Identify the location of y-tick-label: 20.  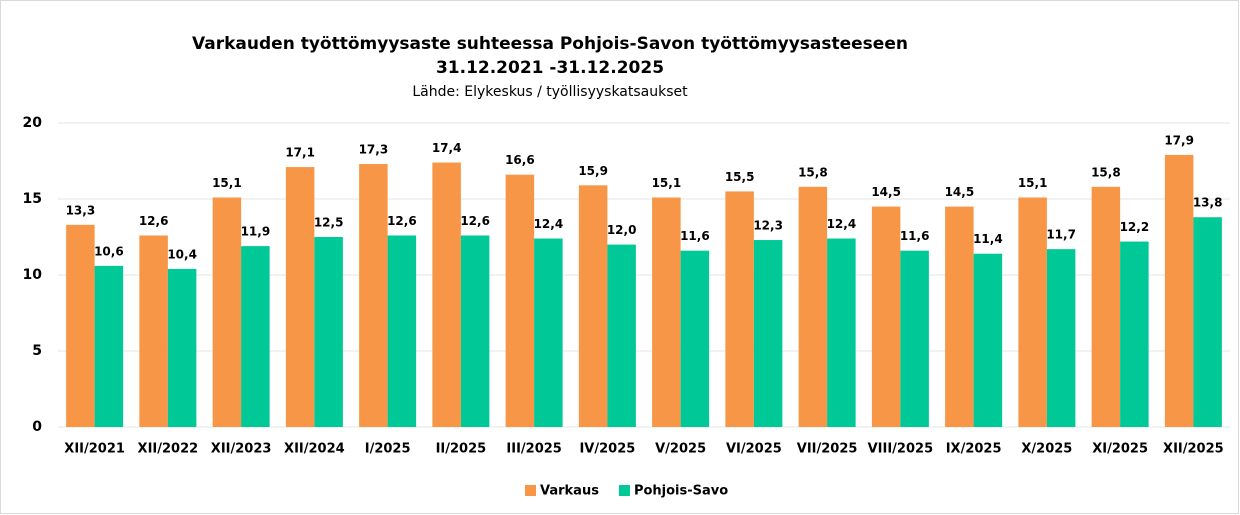
(33, 123).